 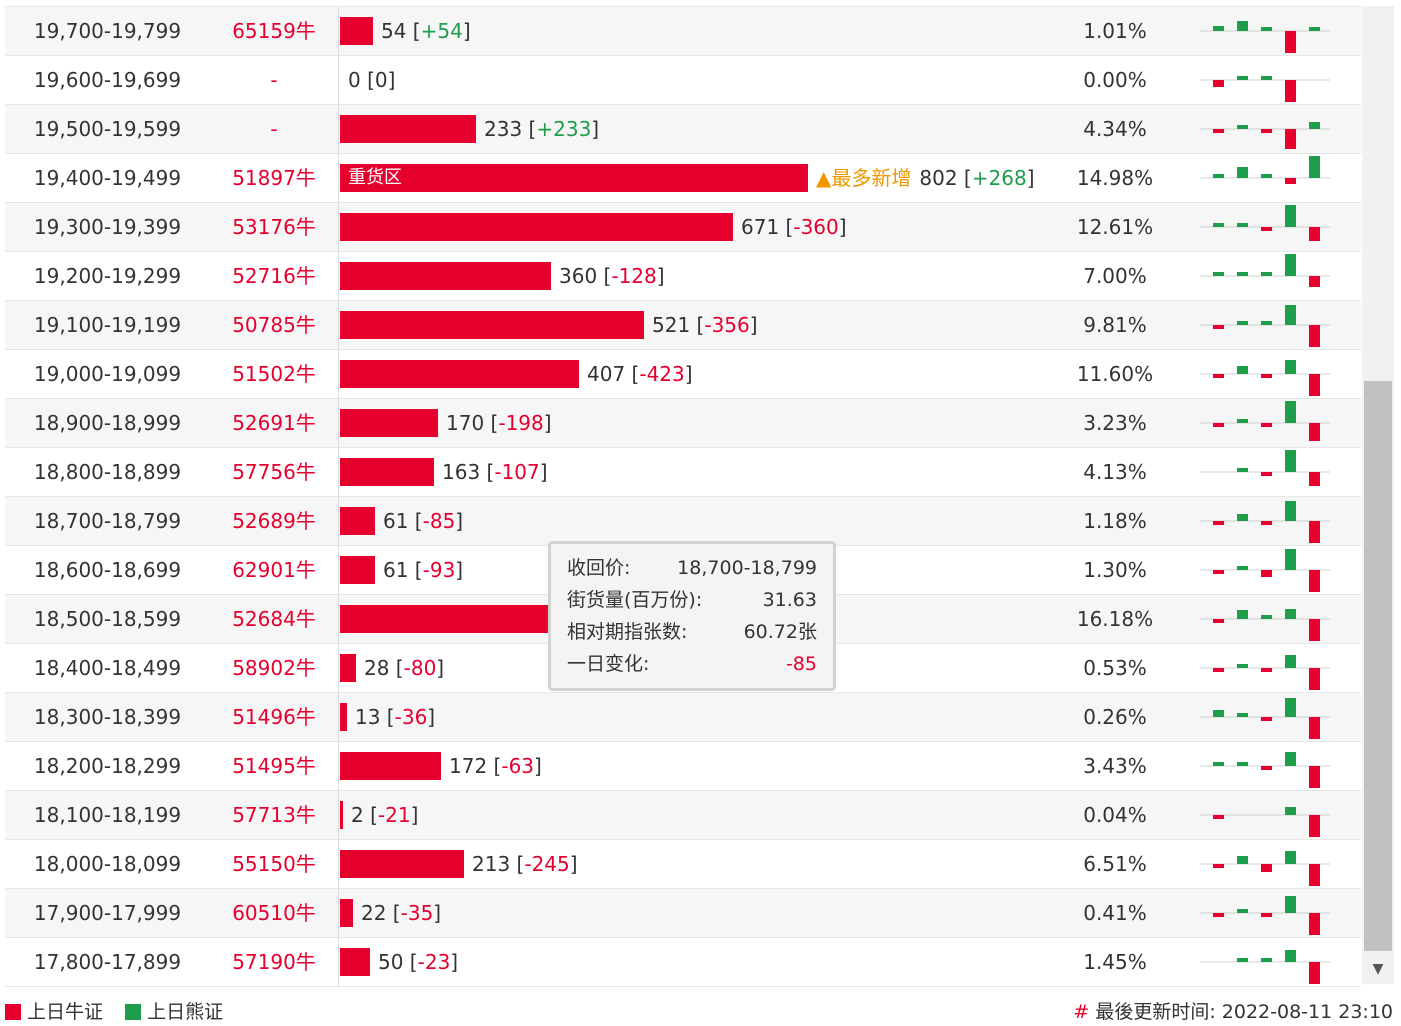 What do you see at coordinates (683, 962) in the screenshot?
I see `table-row: 17,800-17,899 57190牛 50 [-23] 1.45%` at bounding box center [683, 962].